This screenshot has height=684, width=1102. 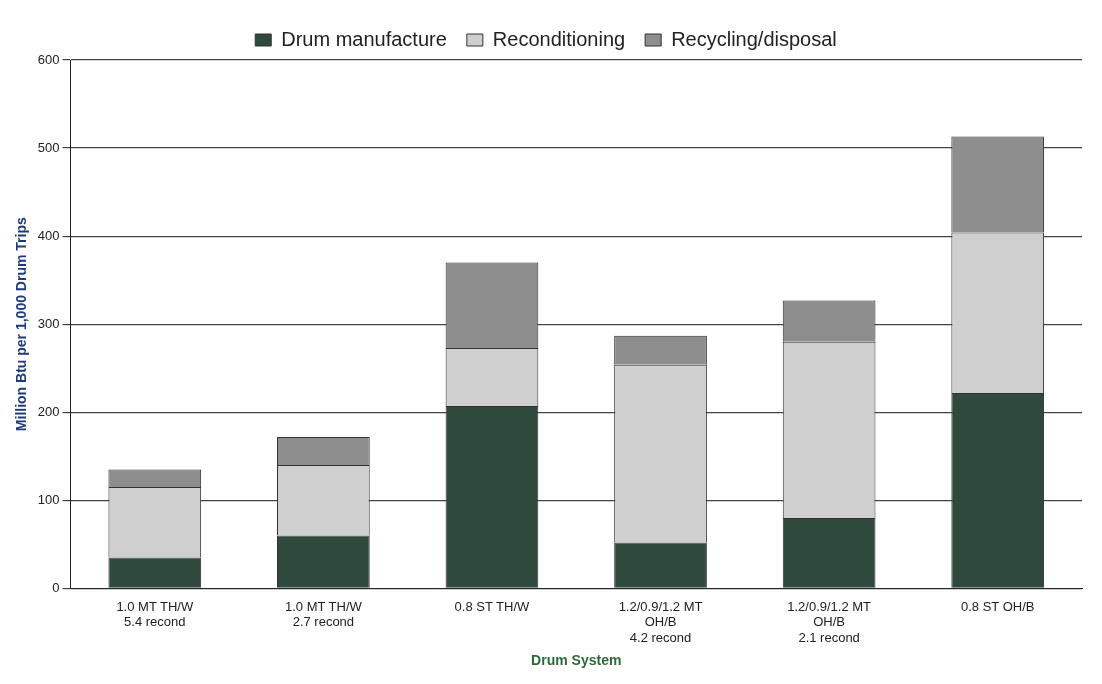 What do you see at coordinates (660, 621) in the screenshot?
I see `x-tick-label: 1.2/0.9/1.2 MT OH/B 4.2 recond` at bounding box center [660, 621].